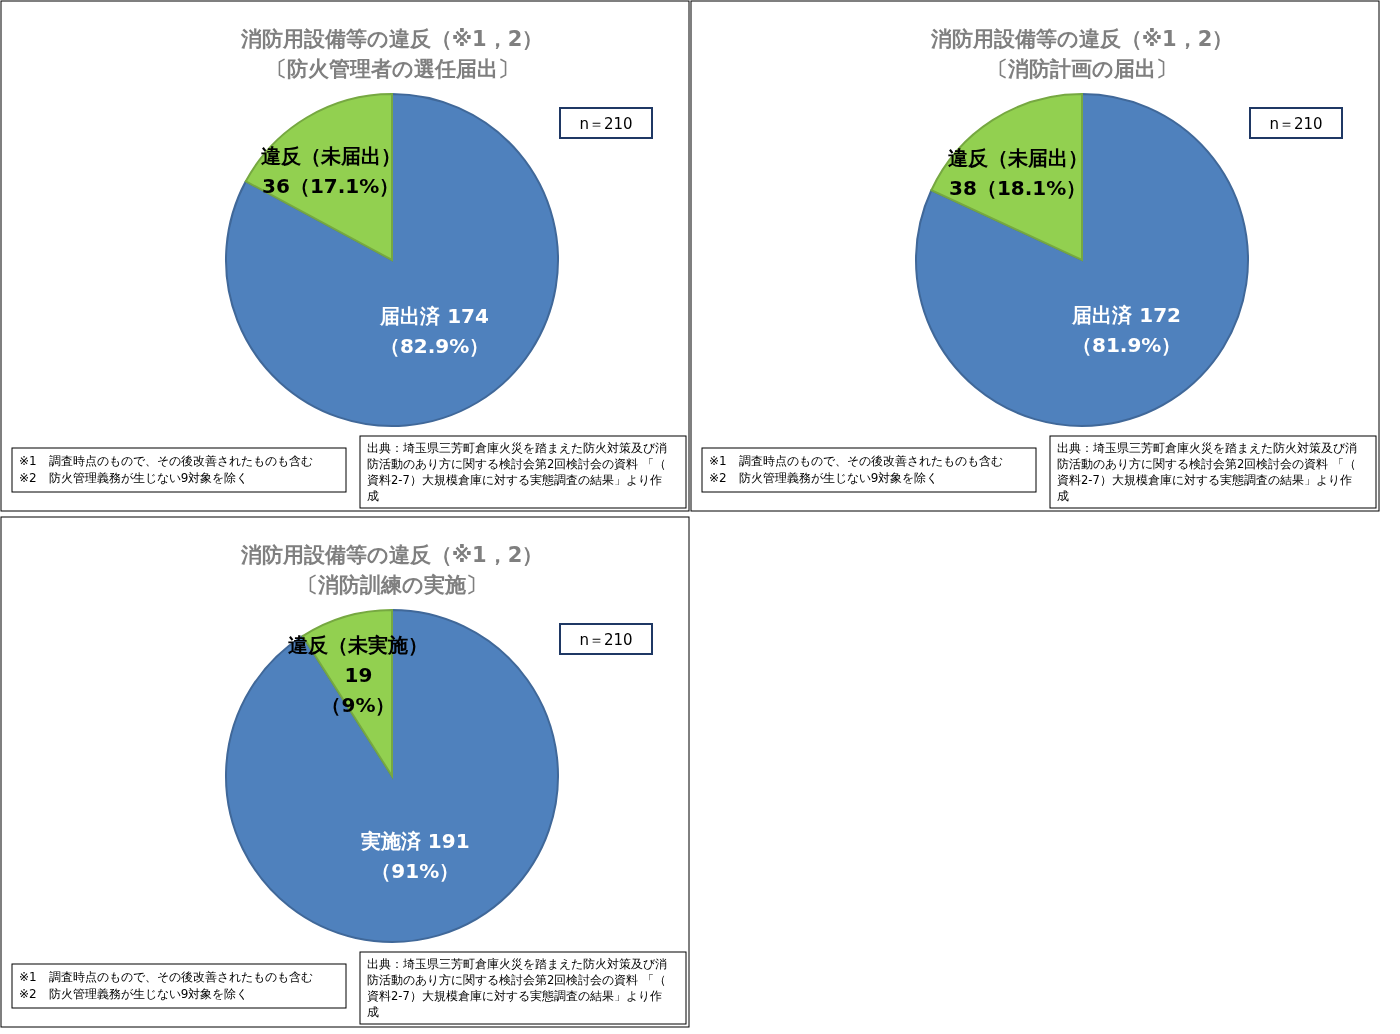 The height and width of the screenshot is (1034, 1400). I want to click on data-label: 36（17.1%）, so click(331, 186).